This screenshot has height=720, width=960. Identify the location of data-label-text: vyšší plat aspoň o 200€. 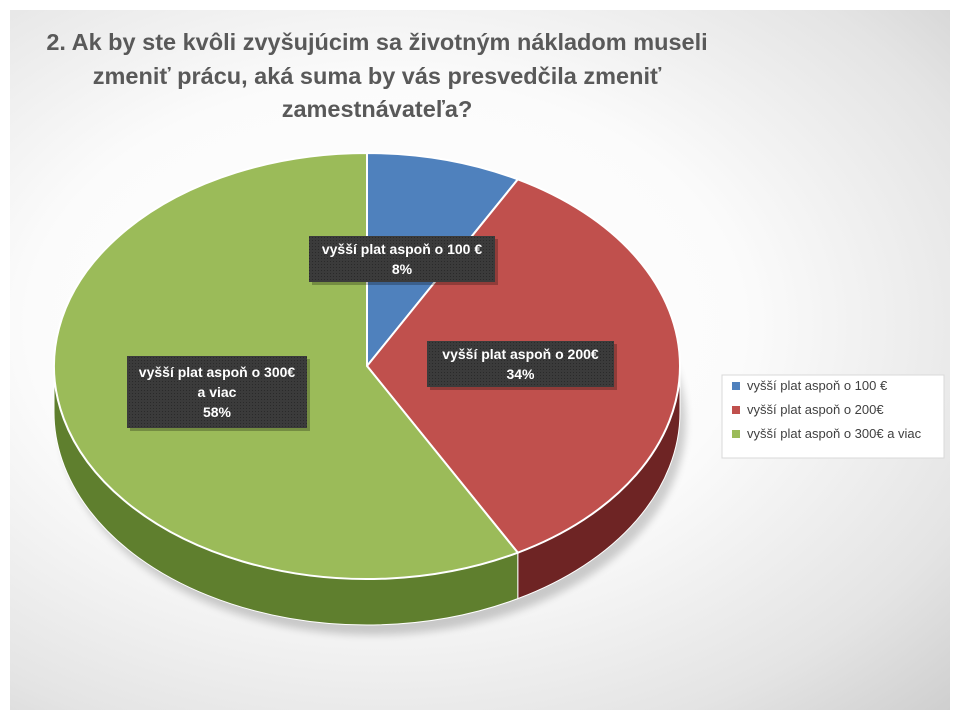
(520, 354).